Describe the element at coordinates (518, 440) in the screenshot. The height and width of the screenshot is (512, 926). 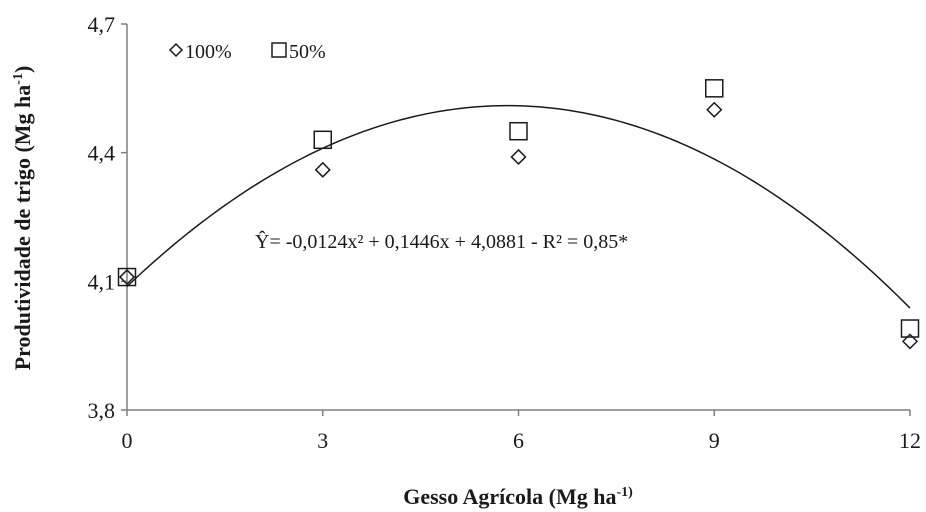
I see `x-tick-label: 6` at that location.